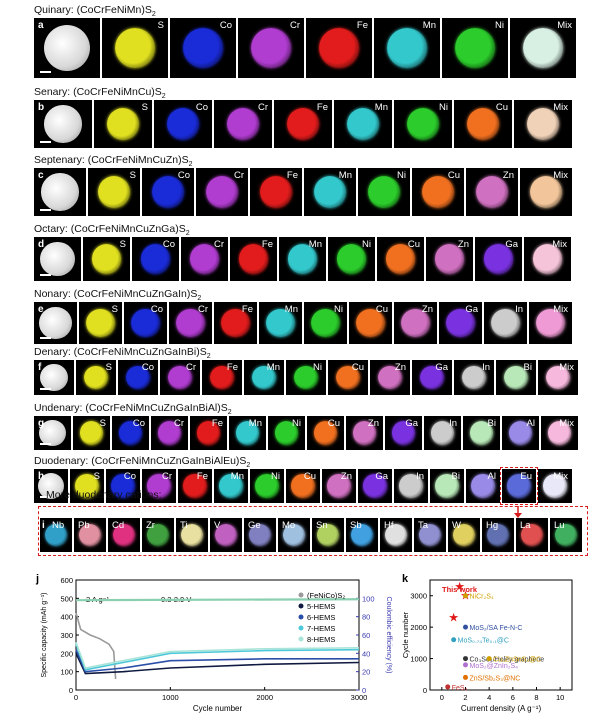 This screenshot has height=723, width=599. Describe the element at coordinates (142, 462) in the screenshot. I see `composition-title: Duodenary: (CoCrFeNiMnCuZnGaInBiAlEu)S2` at that location.